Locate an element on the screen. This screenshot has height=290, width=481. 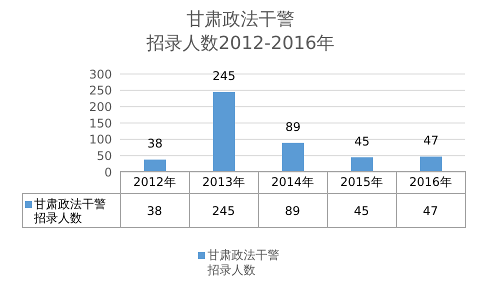
text: 甘肃政法干警招录人数 is located at coordinates (244, 262).